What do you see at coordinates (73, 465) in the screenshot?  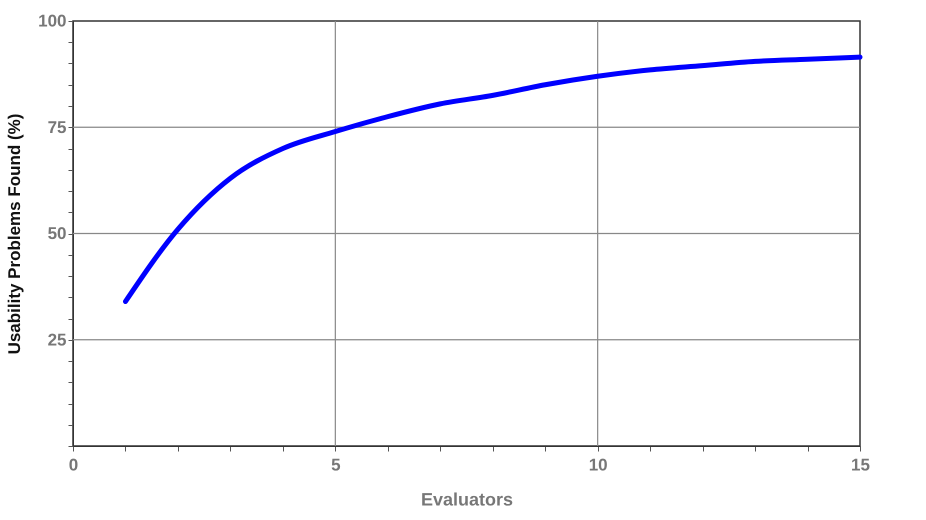 I see `x-tick-label: 0` at bounding box center [73, 465].